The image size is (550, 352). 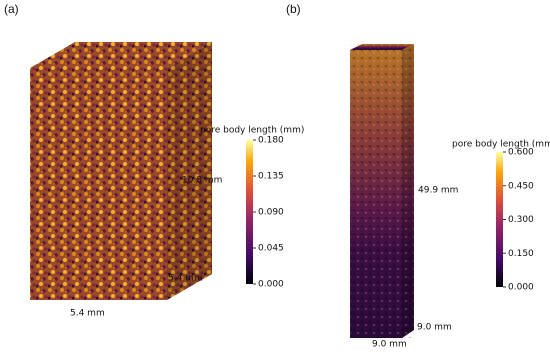 What do you see at coordinates (271, 141) in the screenshot?
I see `colorbar-tick-label: 0.180` at bounding box center [271, 141].